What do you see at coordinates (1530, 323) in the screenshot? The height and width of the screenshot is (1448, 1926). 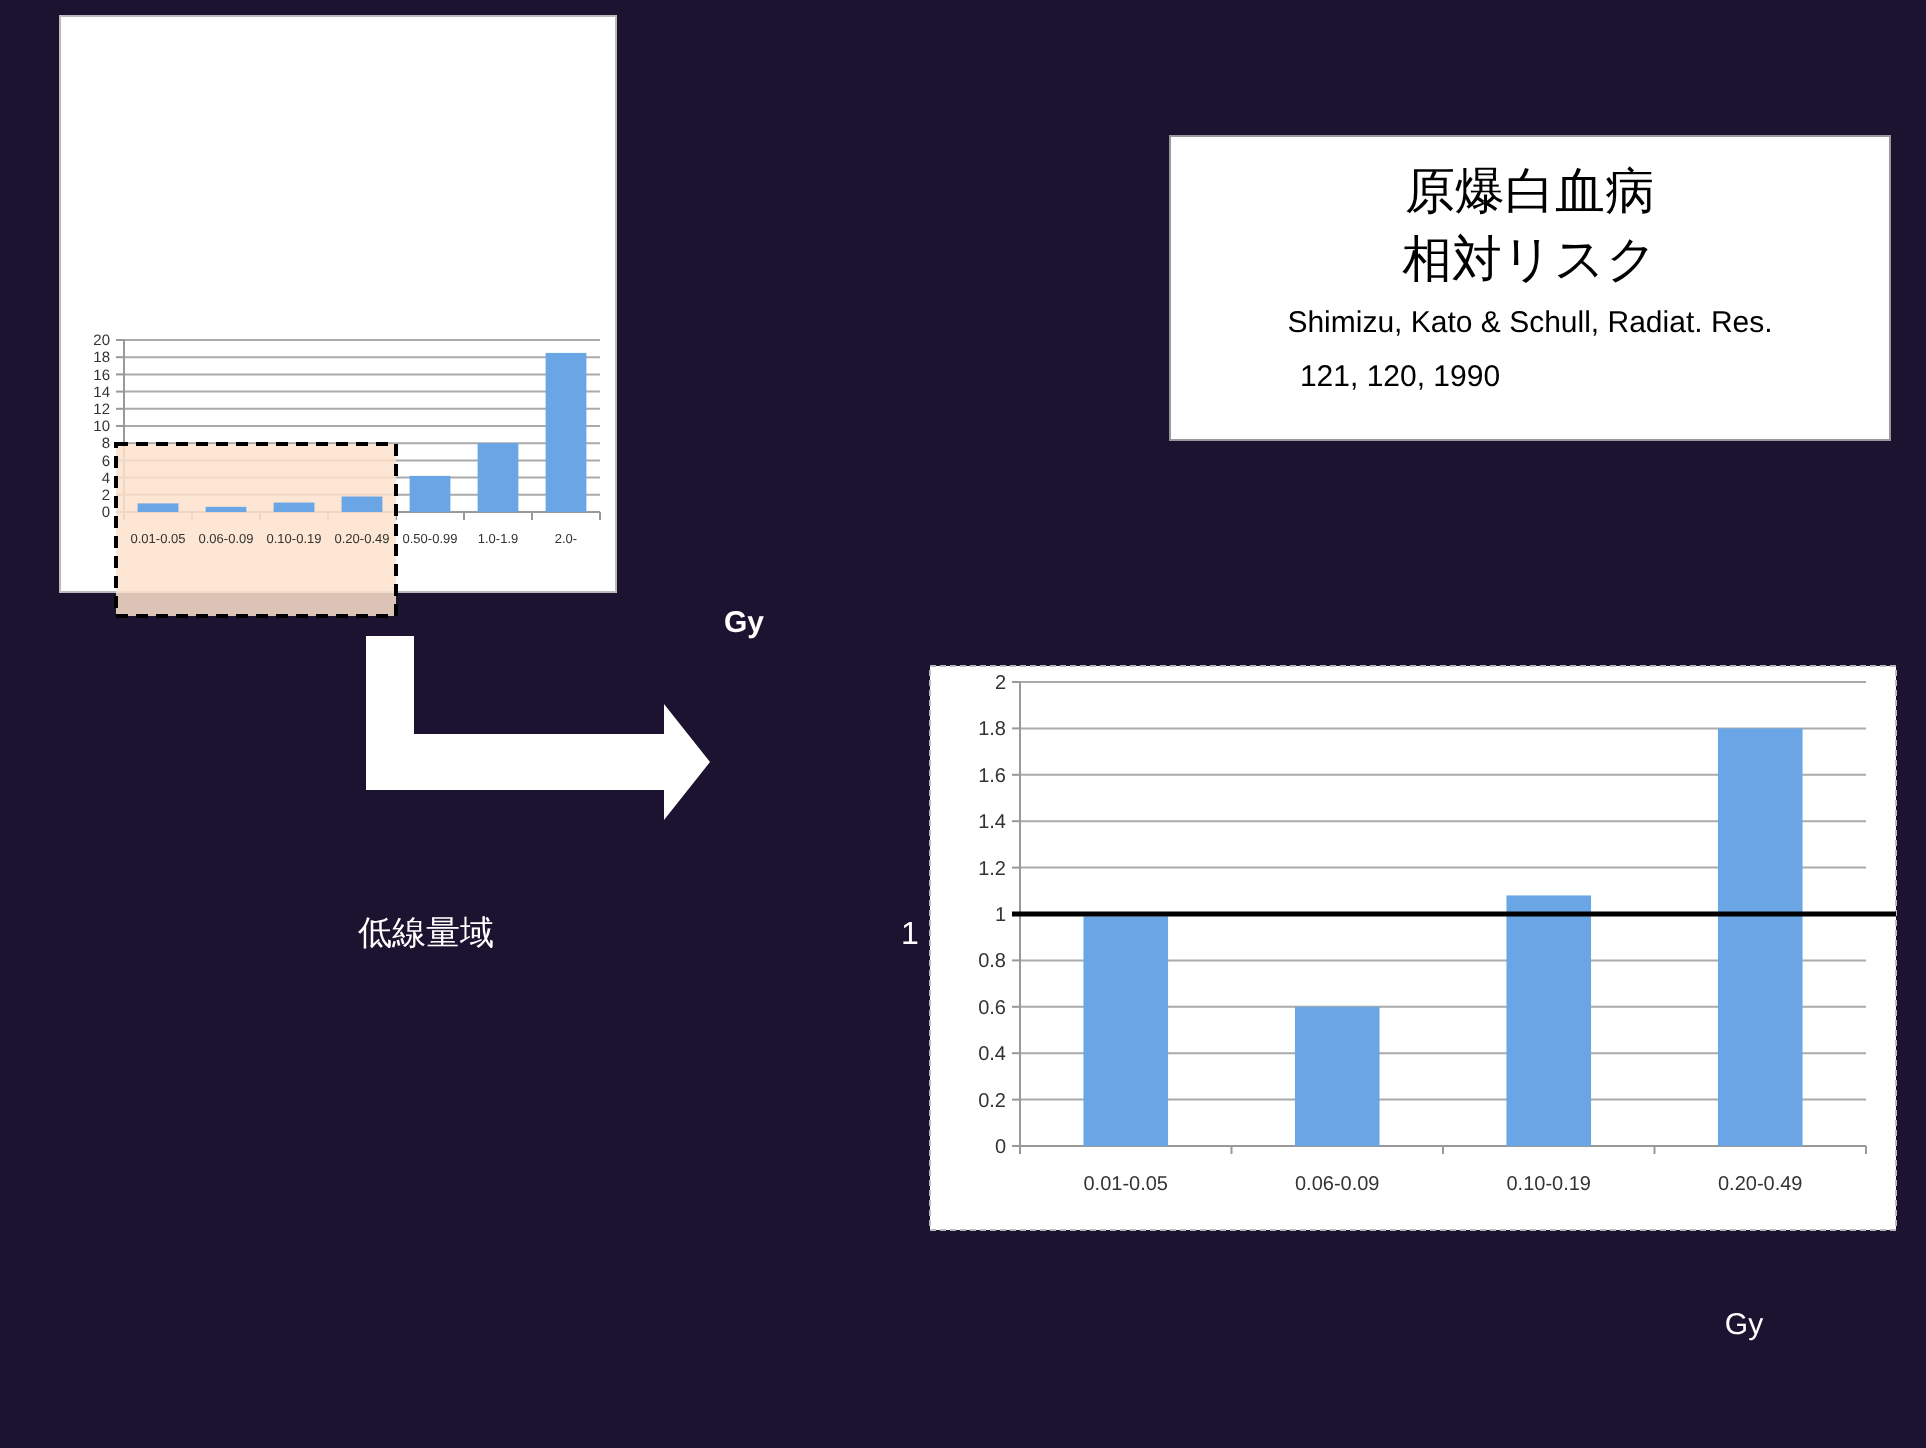 I see `text: Shimizu, Kato & Schull, Radiat. Res.` at bounding box center [1530, 323].